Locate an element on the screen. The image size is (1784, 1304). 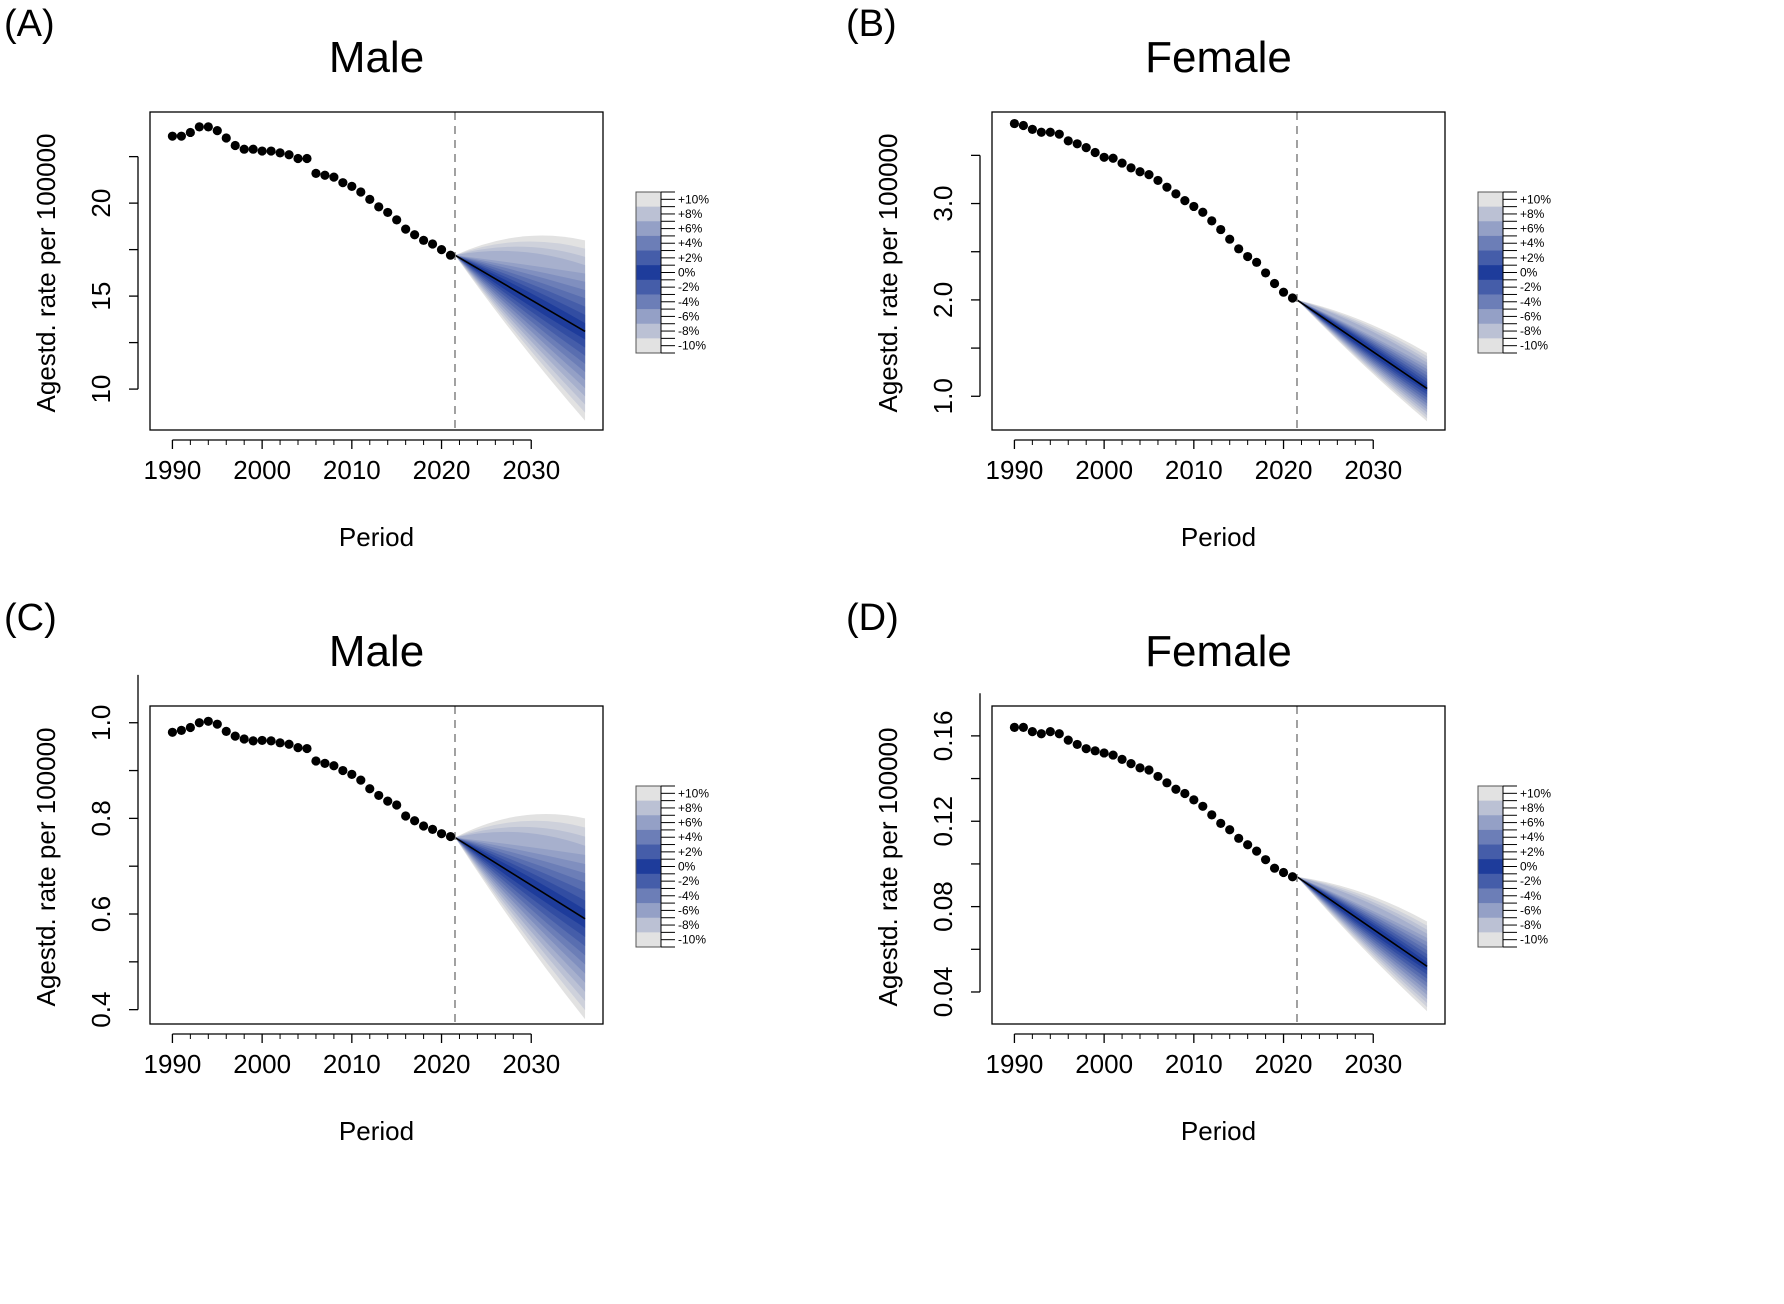
legend-label: -8% is located at coordinates (1531, 331).